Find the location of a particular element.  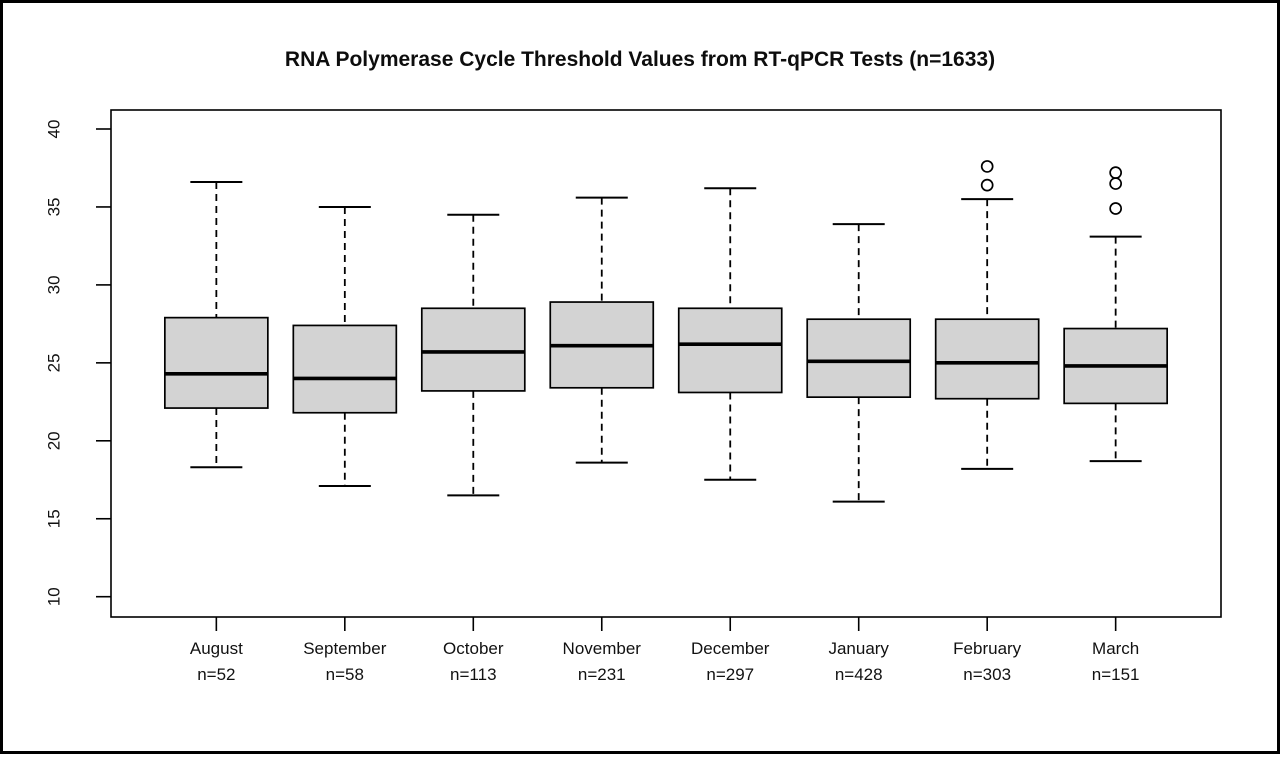

y-axis: 10 15 20 25 30 35 40 is located at coordinates (78, 363).